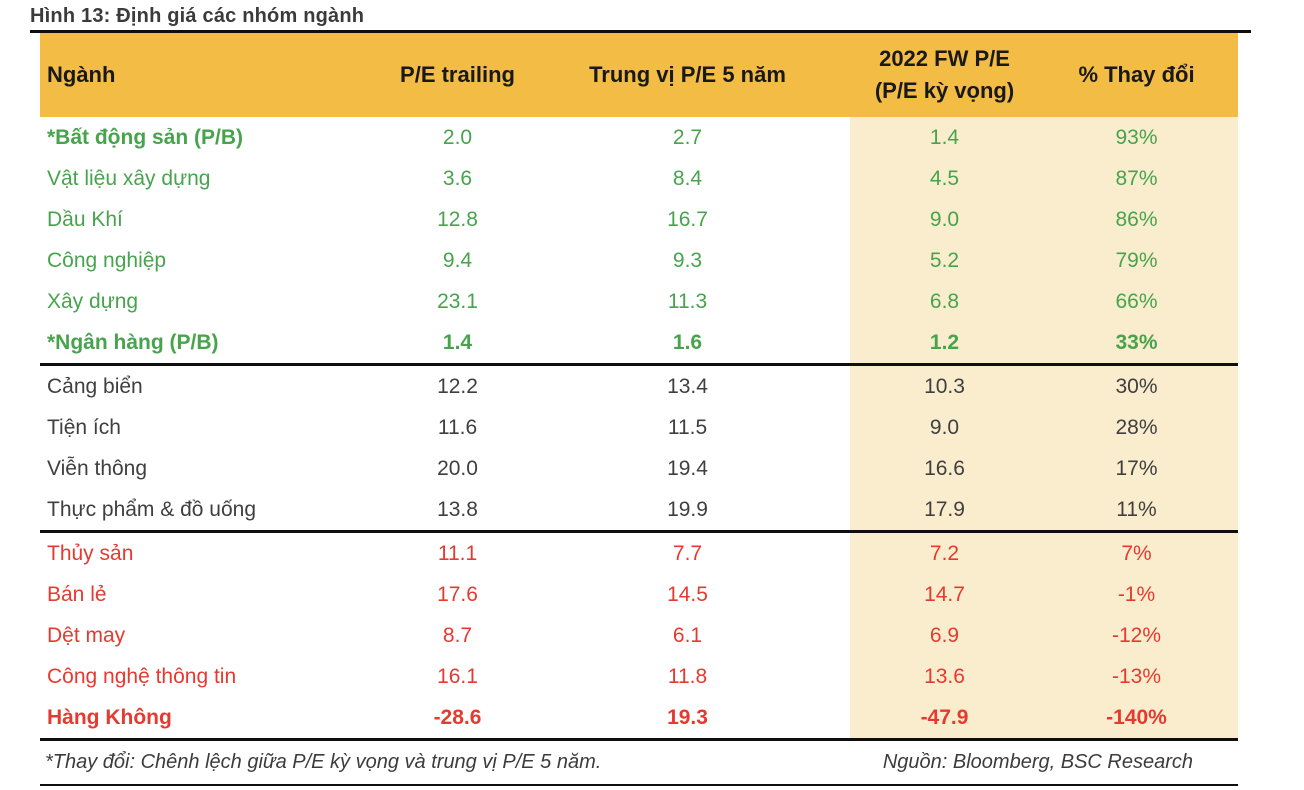 This screenshot has height=790, width=1304. Describe the element at coordinates (457, 137) in the screenshot. I see `pe-trailing-cell: 2.0` at that location.